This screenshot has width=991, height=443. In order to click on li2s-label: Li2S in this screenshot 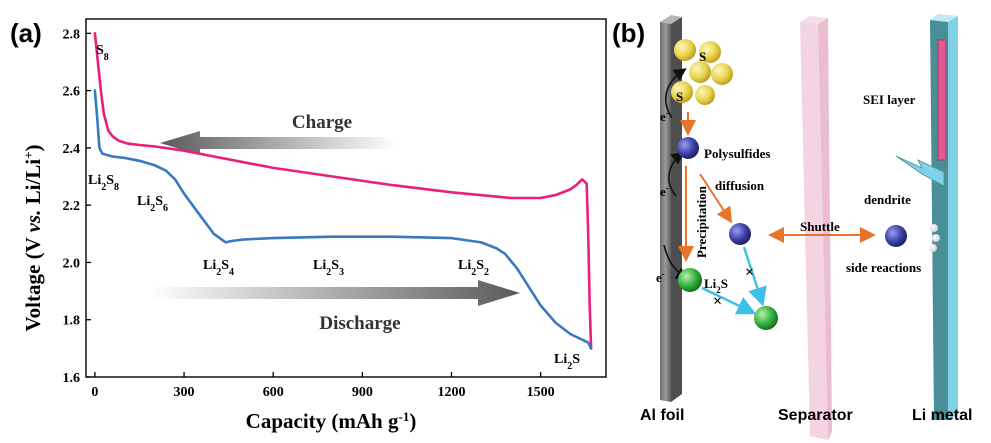, I will do `click(716, 285)`.